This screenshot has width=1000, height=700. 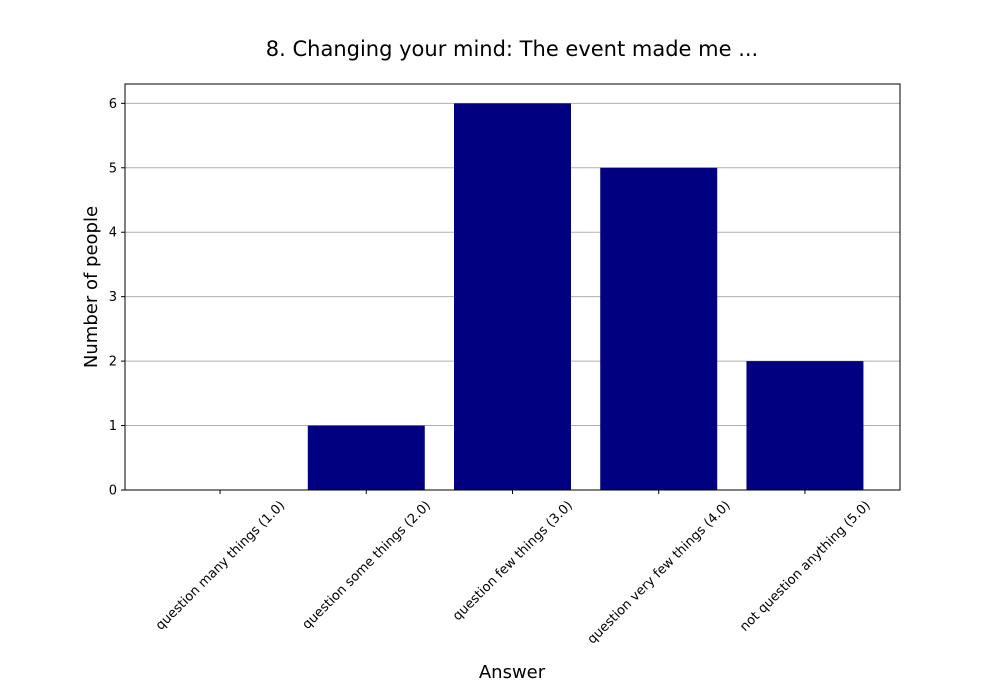 What do you see at coordinates (113, 104) in the screenshot?
I see `y-tick-label: 6` at bounding box center [113, 104].